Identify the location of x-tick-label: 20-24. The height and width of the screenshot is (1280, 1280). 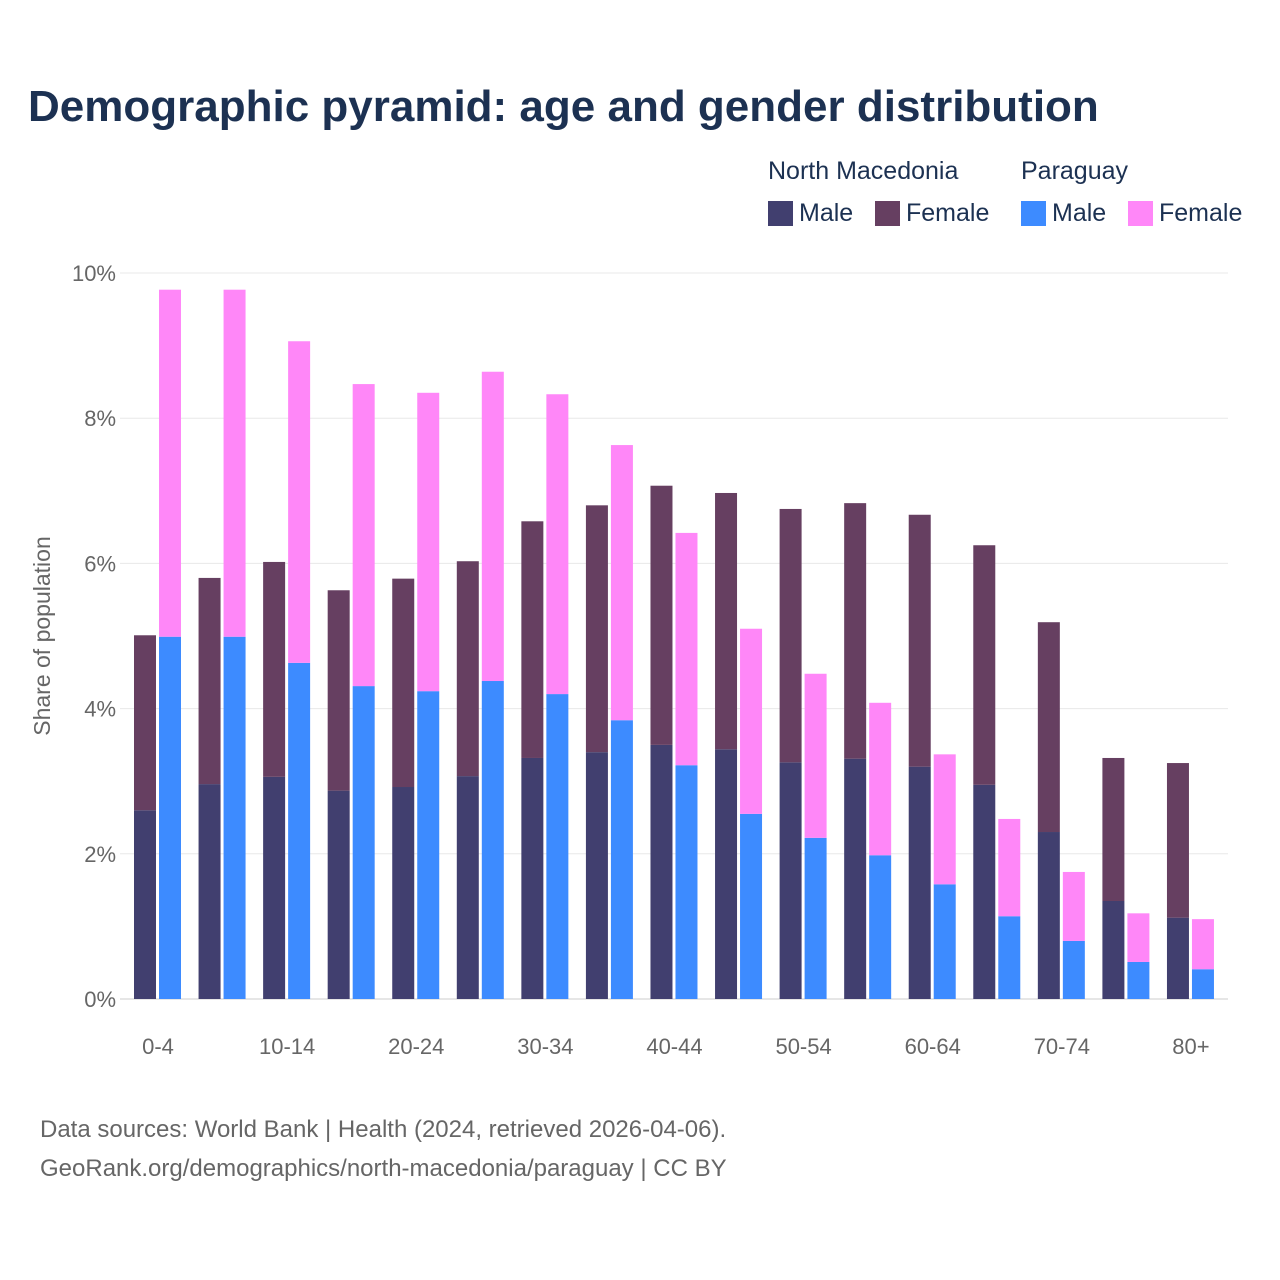
(416, 1046).